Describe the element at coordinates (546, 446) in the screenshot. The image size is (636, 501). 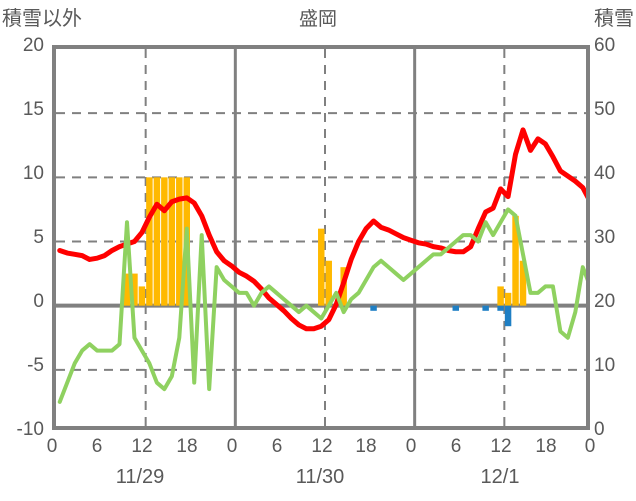
I see `x-tick-11: 18` at that location.